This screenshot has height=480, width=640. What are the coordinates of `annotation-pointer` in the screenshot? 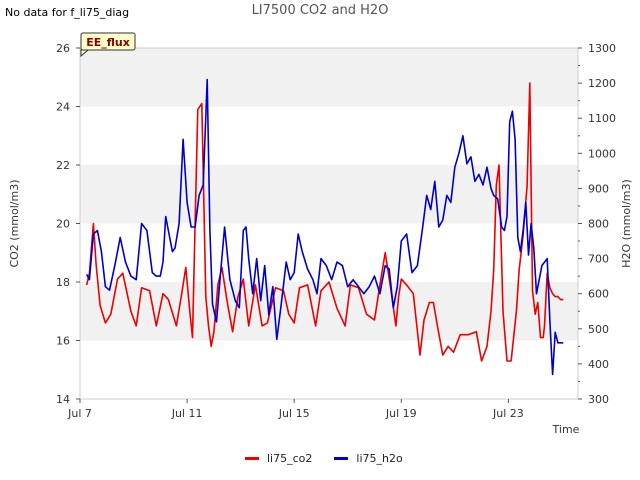 It's located at (85, 53).